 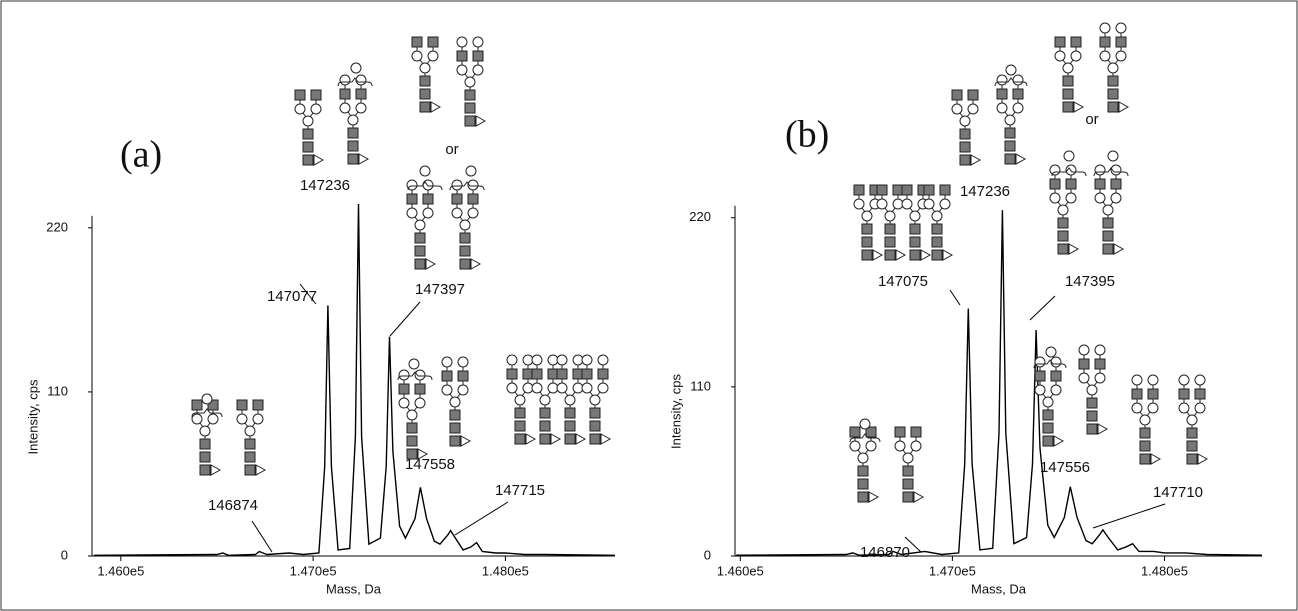 What do you see at coordinates (233, 505) in the screenshot?
I see `peak-label: 146874` at bounding box center [233, 505].